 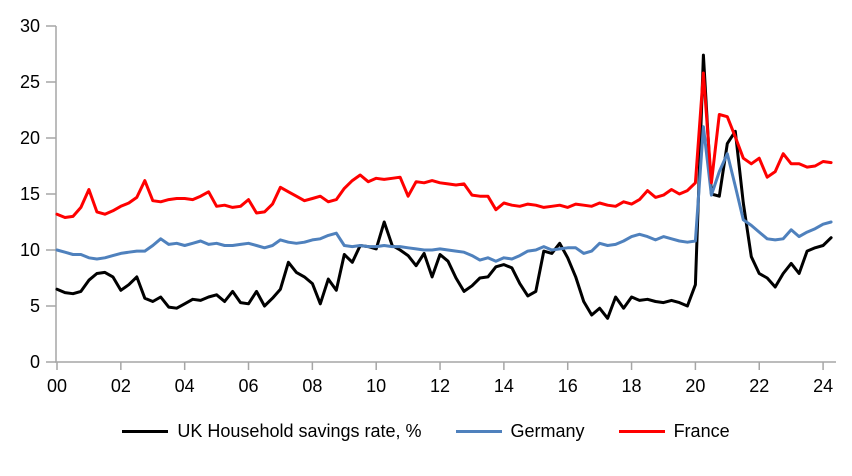 I want to click on x-tick-label: 10, so click(x=376, y=386).